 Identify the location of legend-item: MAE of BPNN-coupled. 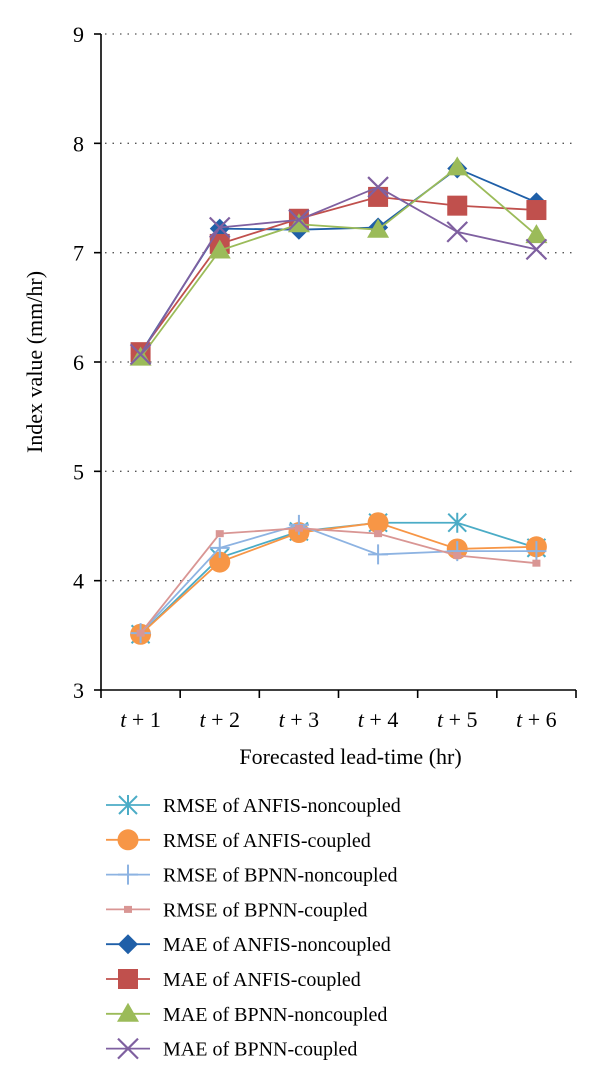
(231, 1049).